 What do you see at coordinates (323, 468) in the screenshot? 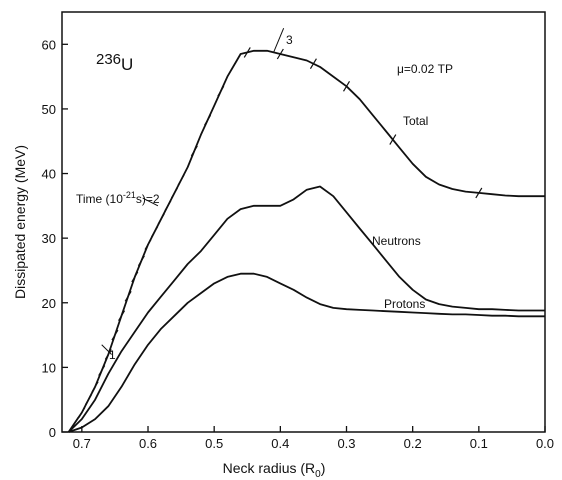
I see `x-axis-title-close: )` at bounding box center [323, 468].